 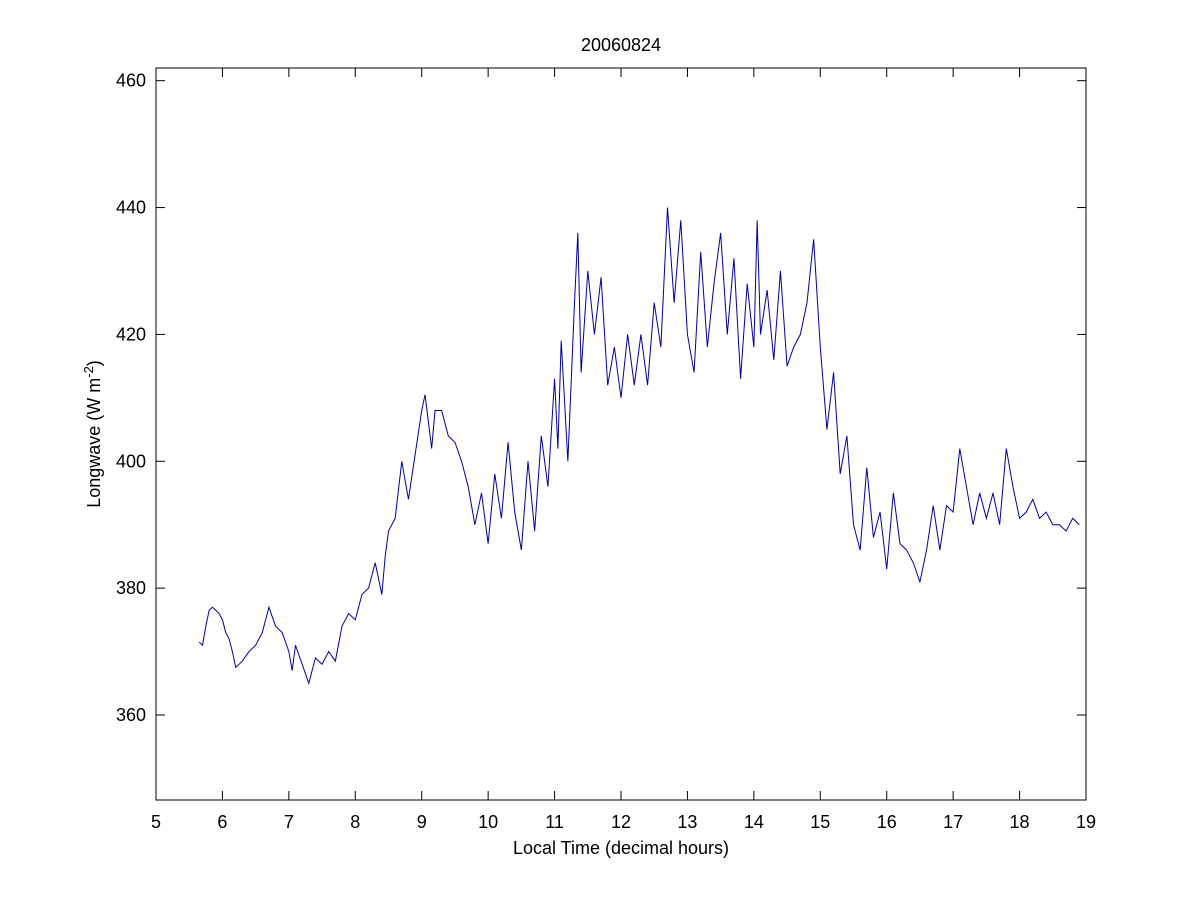 I want to click on x-tick-label: 7, so click(x=289, y=822).